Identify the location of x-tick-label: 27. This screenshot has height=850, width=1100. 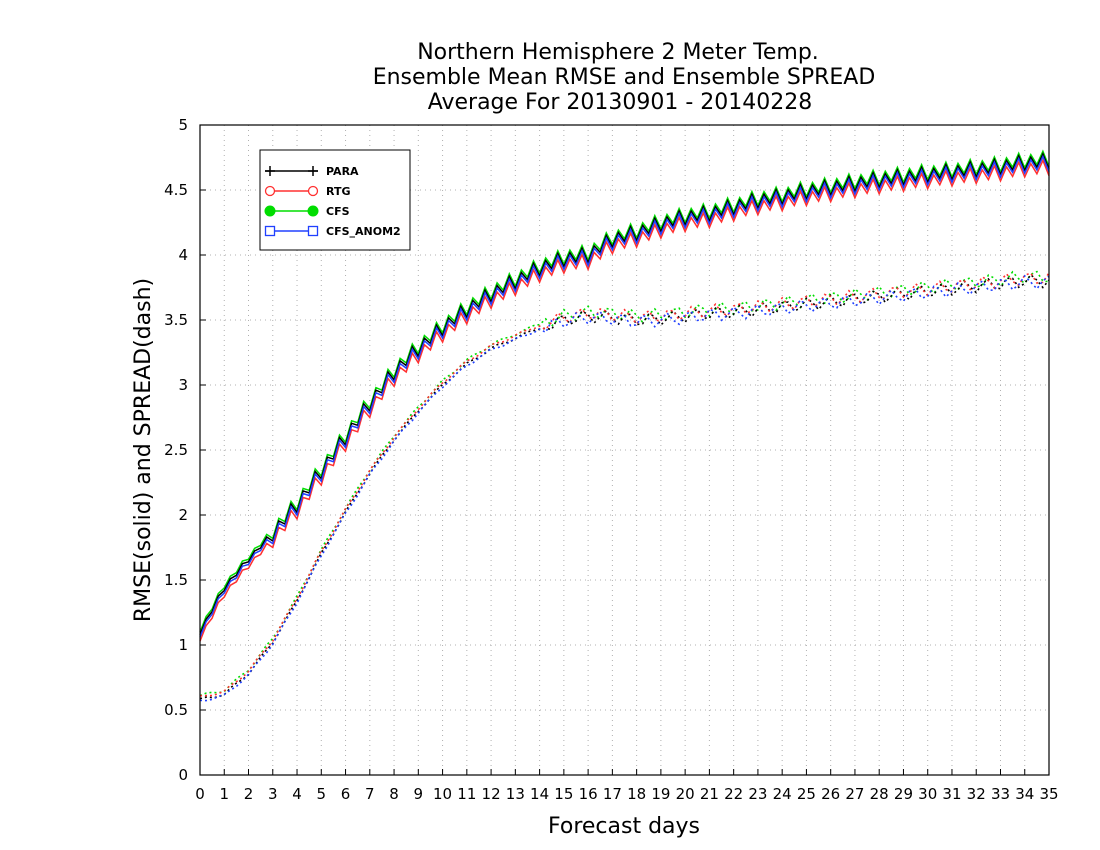
(854, 794).